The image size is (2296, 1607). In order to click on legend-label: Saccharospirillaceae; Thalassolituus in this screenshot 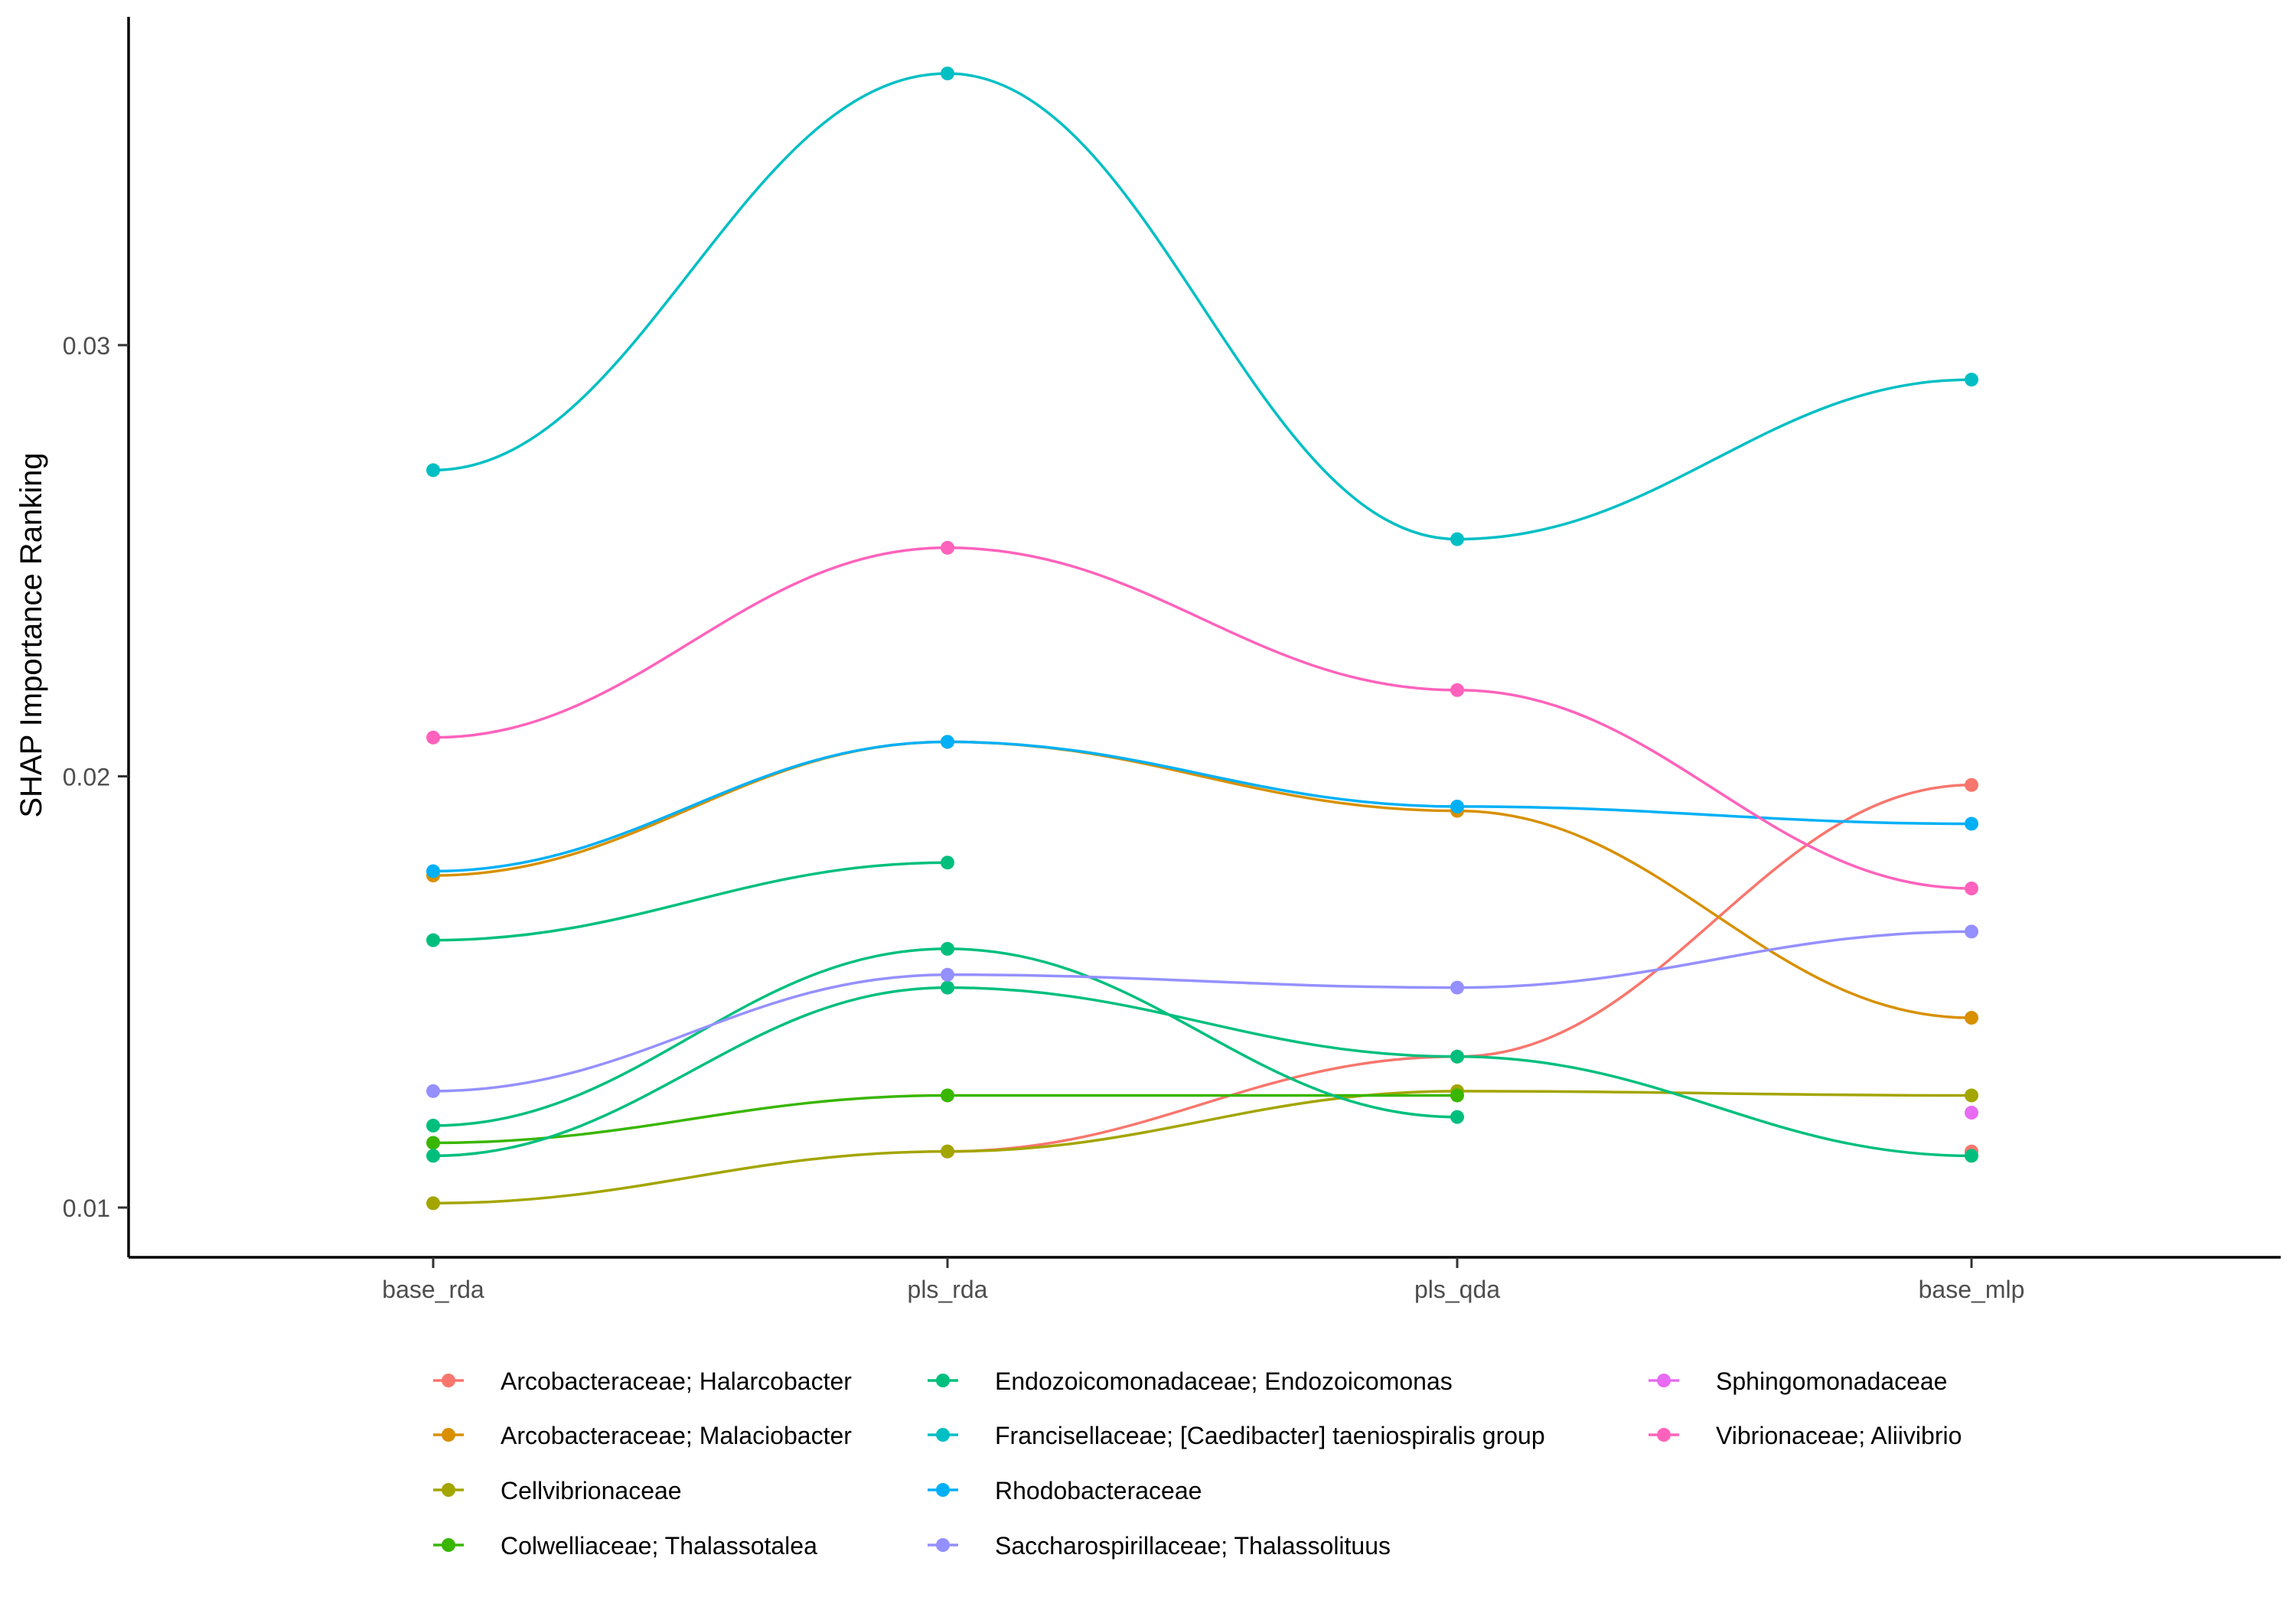, I will do `click(1193, 1546)`.